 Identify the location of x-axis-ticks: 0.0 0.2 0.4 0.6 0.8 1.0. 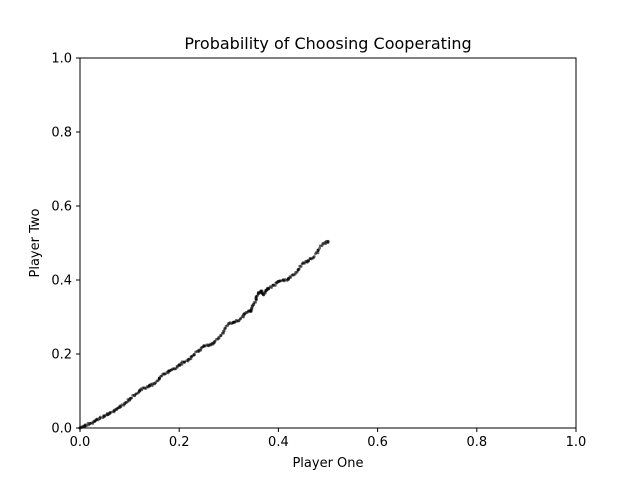
(328, 439).